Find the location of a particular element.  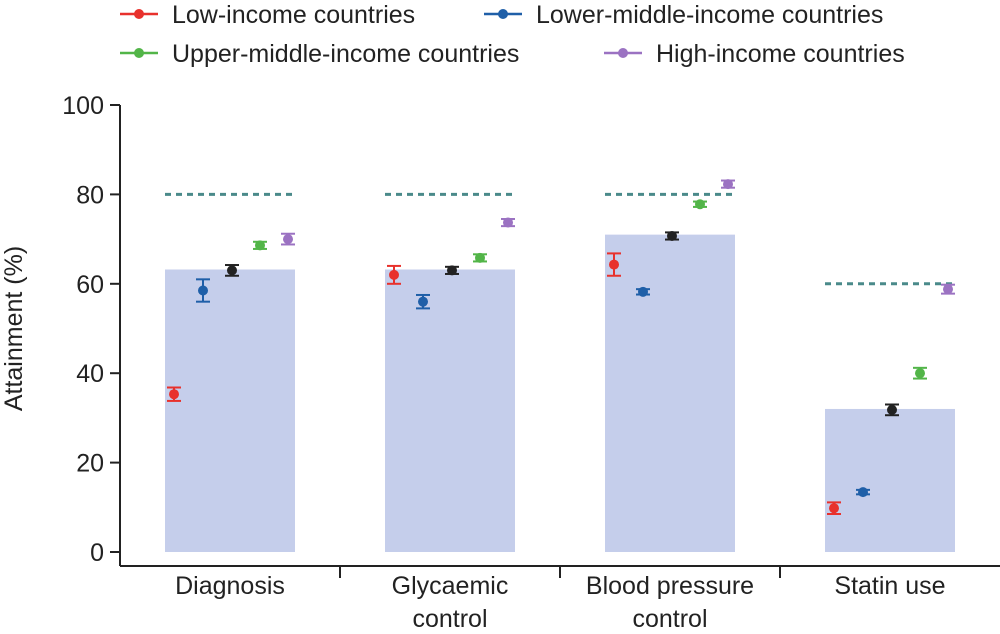

point-upper-middle-income-countries-diagnosis-marker is located at coordinates (260, 245).